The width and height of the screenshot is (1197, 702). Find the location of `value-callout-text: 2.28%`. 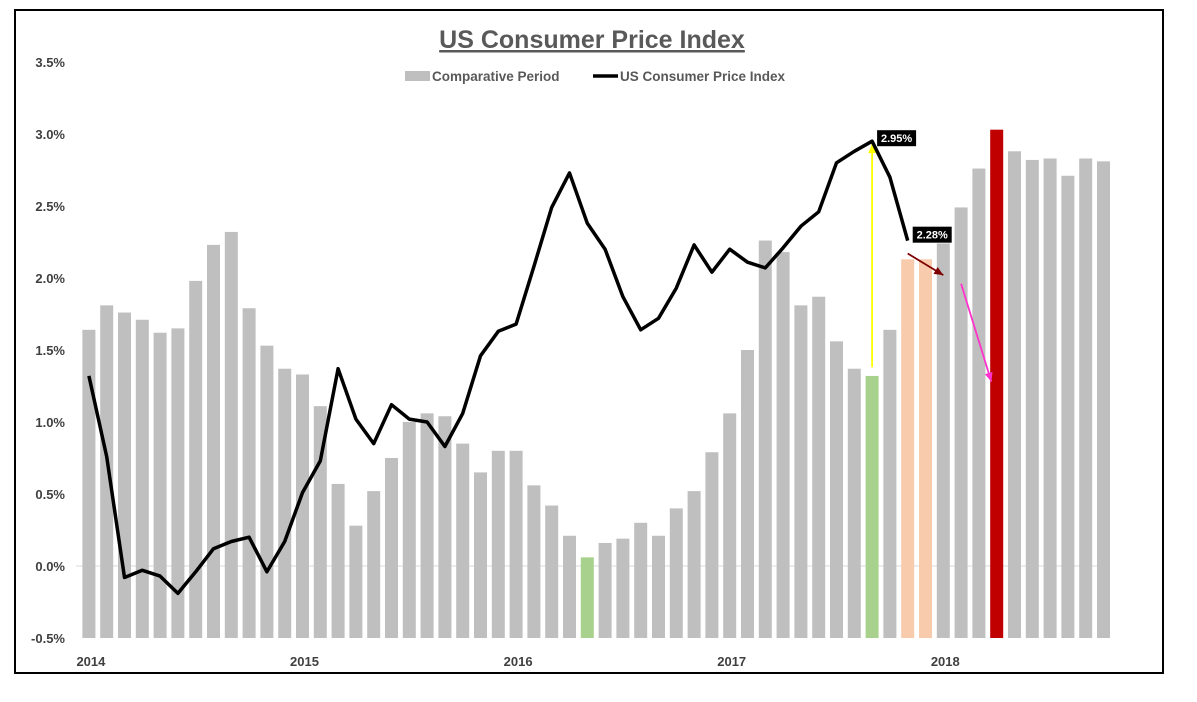

value-callout-text: 2.28% is located at coordinates (932, 236).